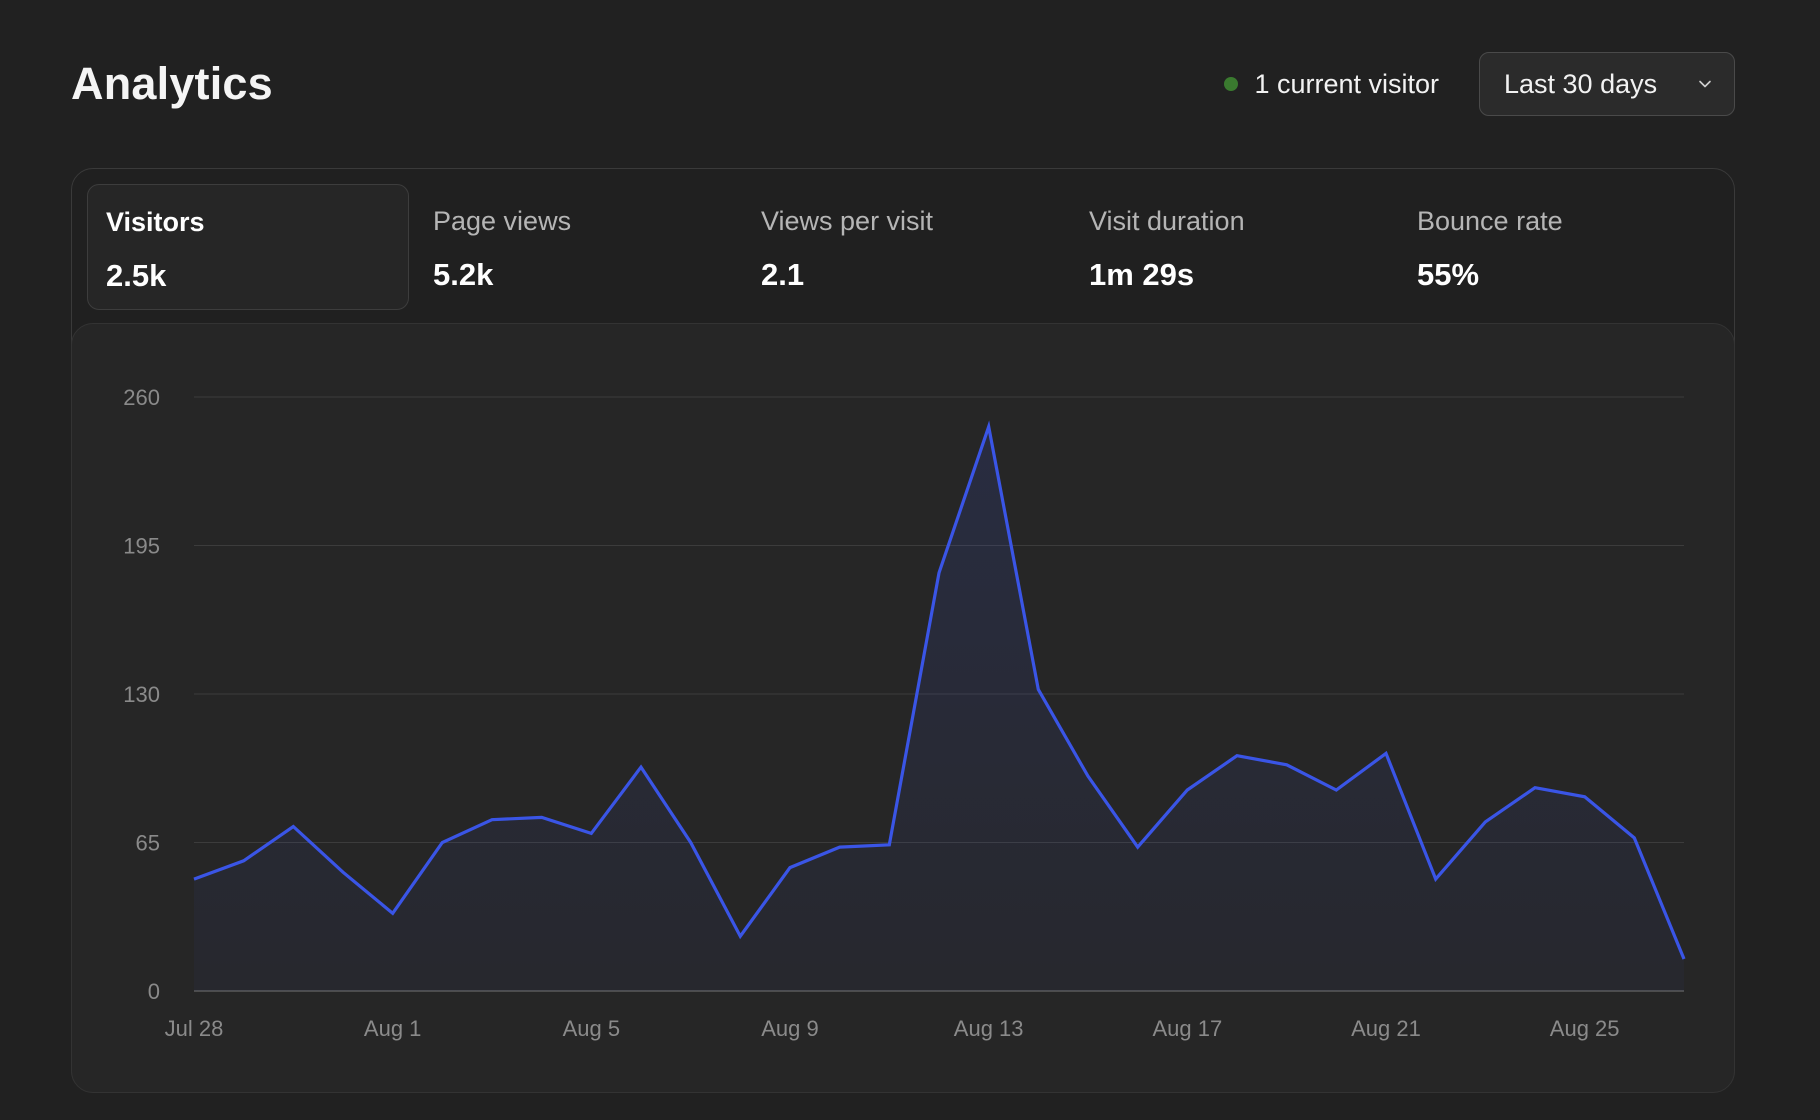 The height and width of the screenshot is (1120, 1820). What do you see at coordinates (148, 843) in the screenshot?
I see `y-tick-label: 65` at bounding box center [148, 843].